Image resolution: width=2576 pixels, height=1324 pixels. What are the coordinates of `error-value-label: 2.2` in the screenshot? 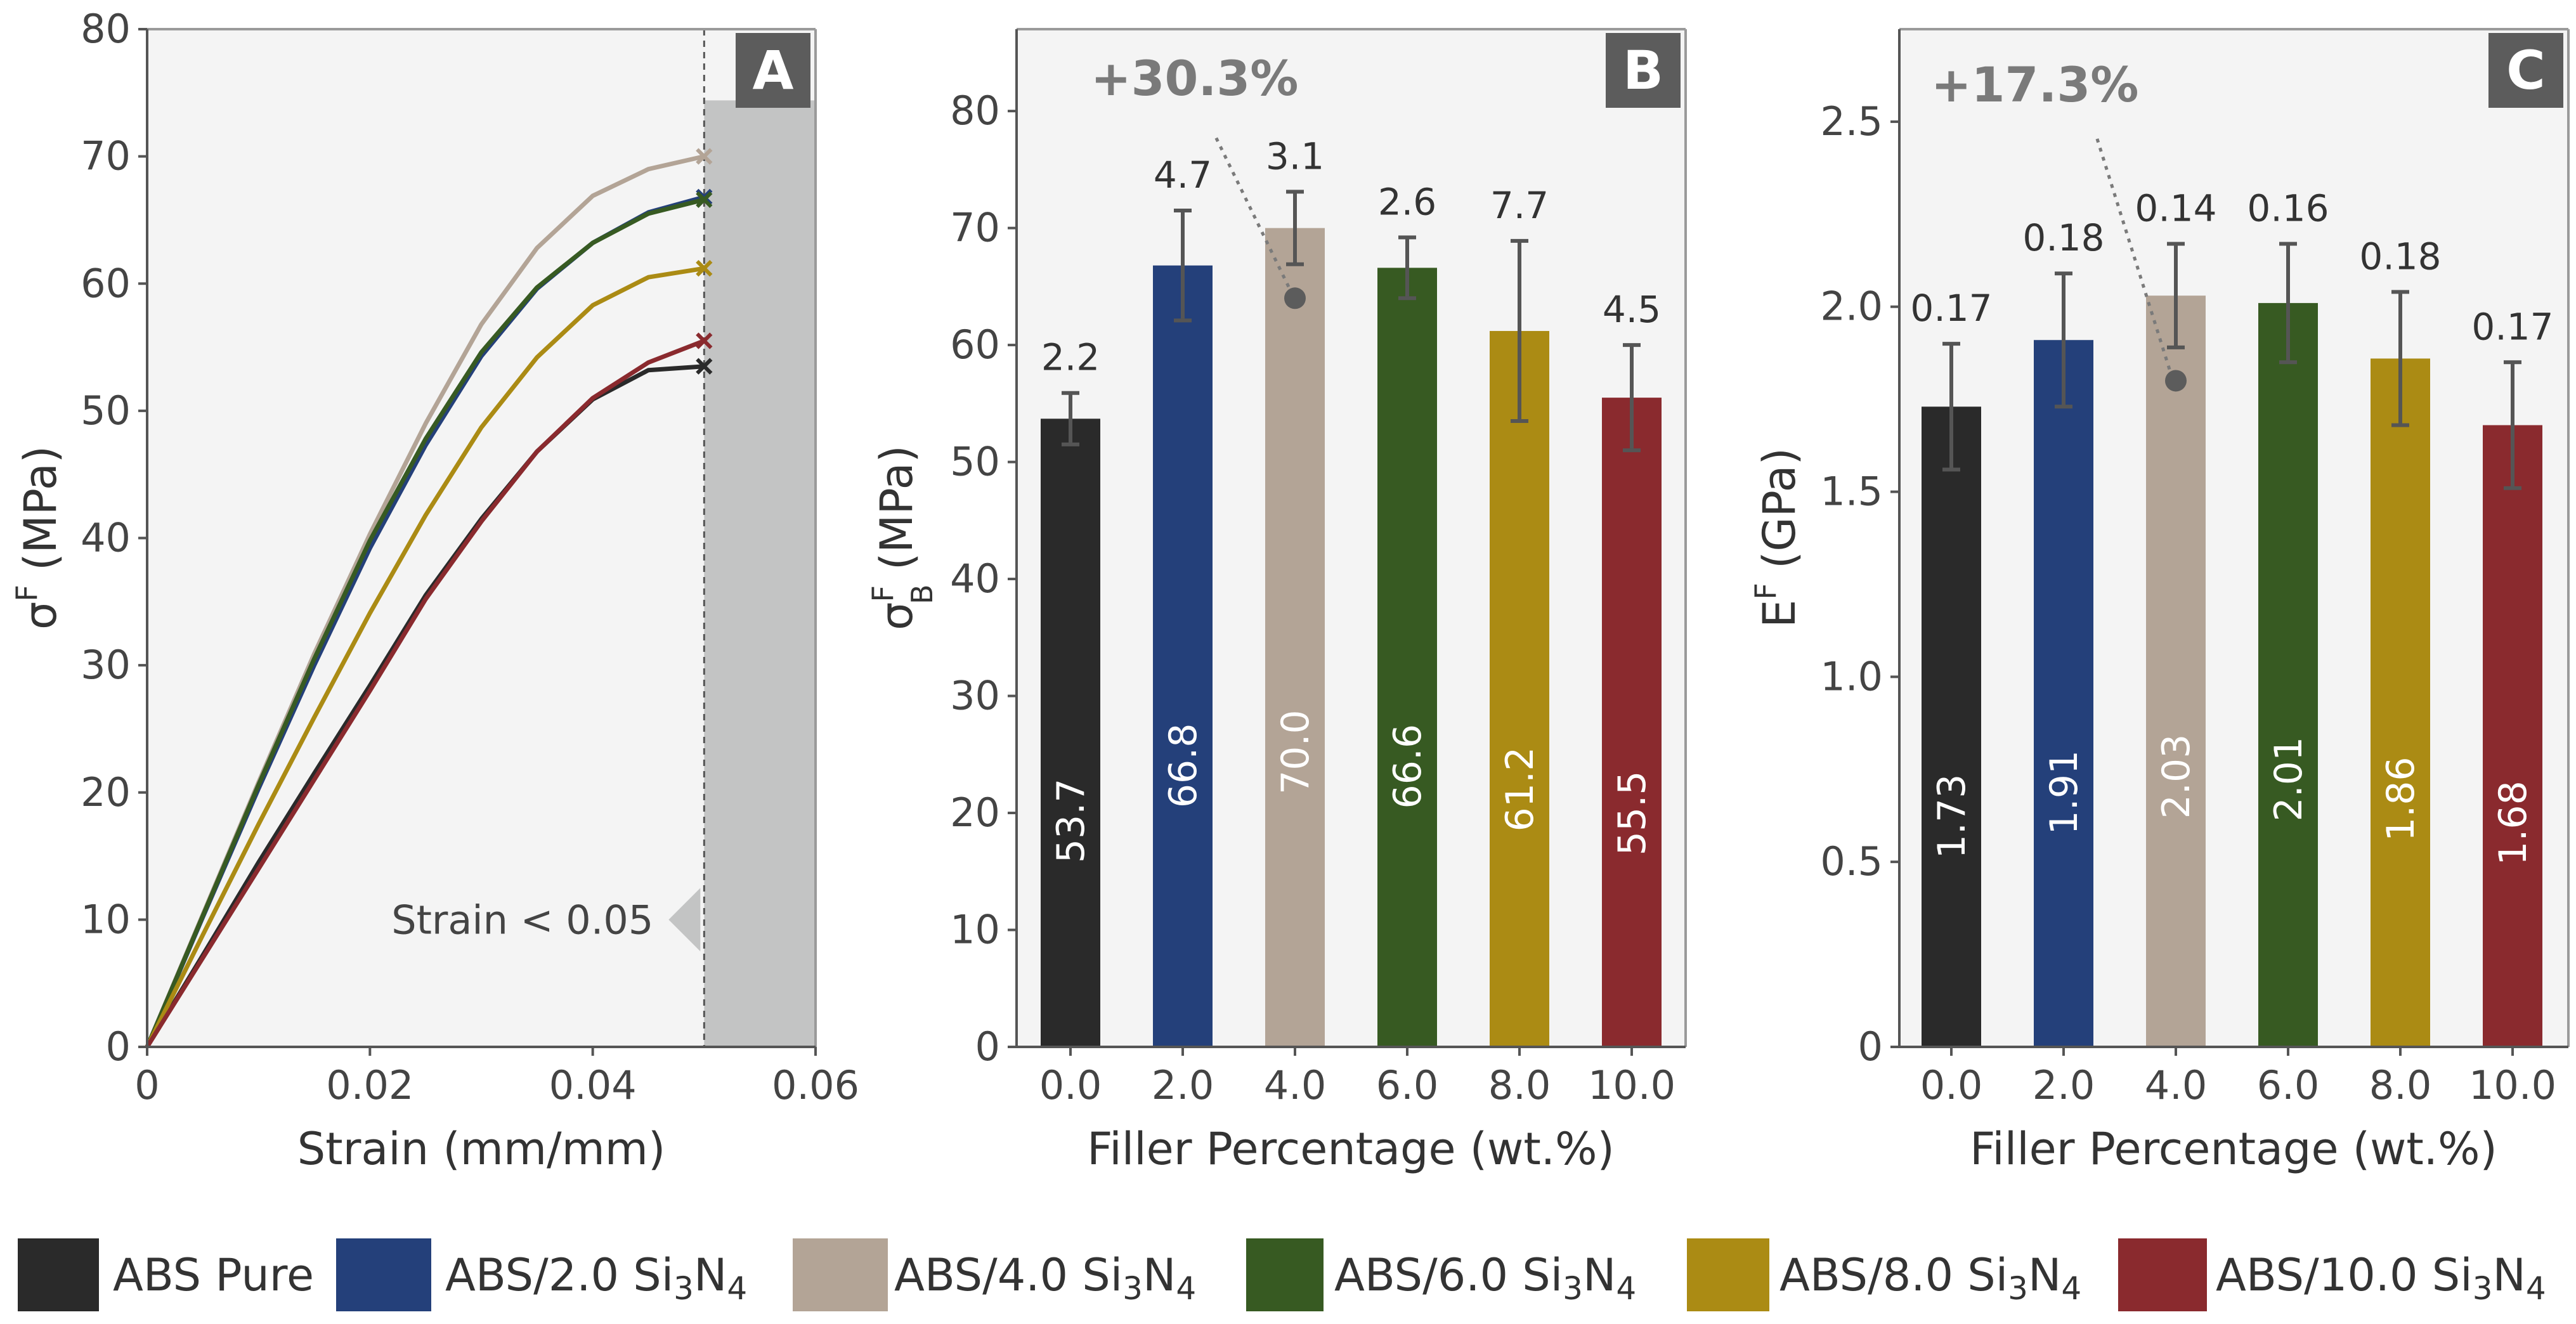 It's located at (1070, 357).